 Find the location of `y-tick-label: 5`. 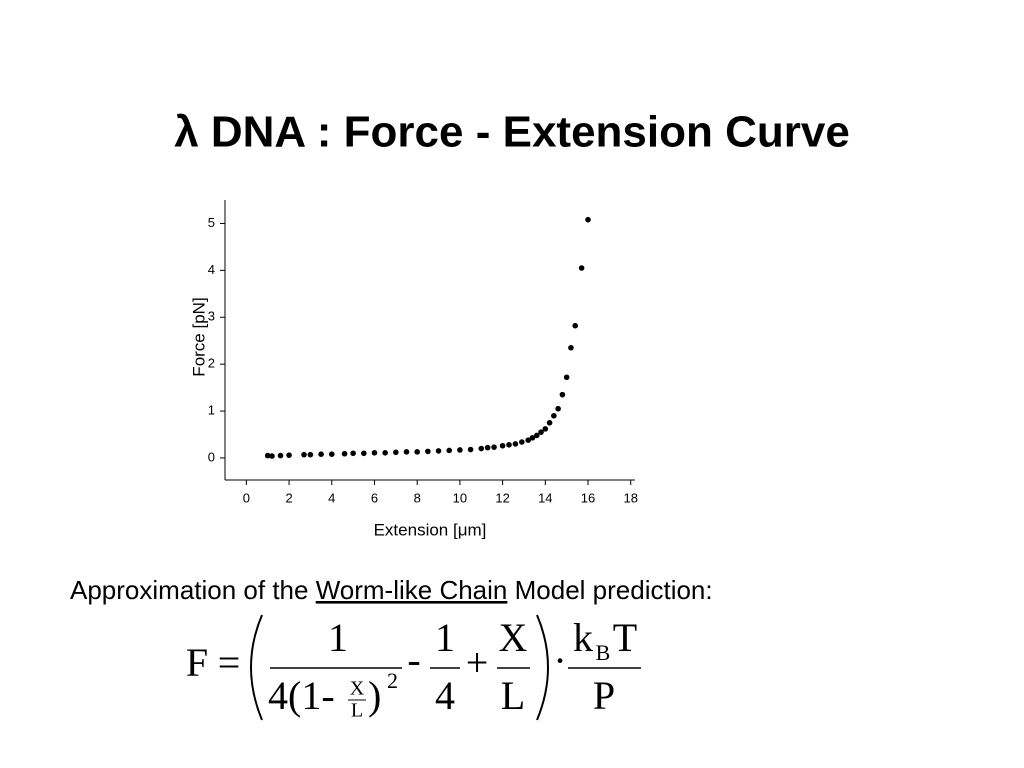

y-tick-label: 5 is located at coordinates (211, 222).